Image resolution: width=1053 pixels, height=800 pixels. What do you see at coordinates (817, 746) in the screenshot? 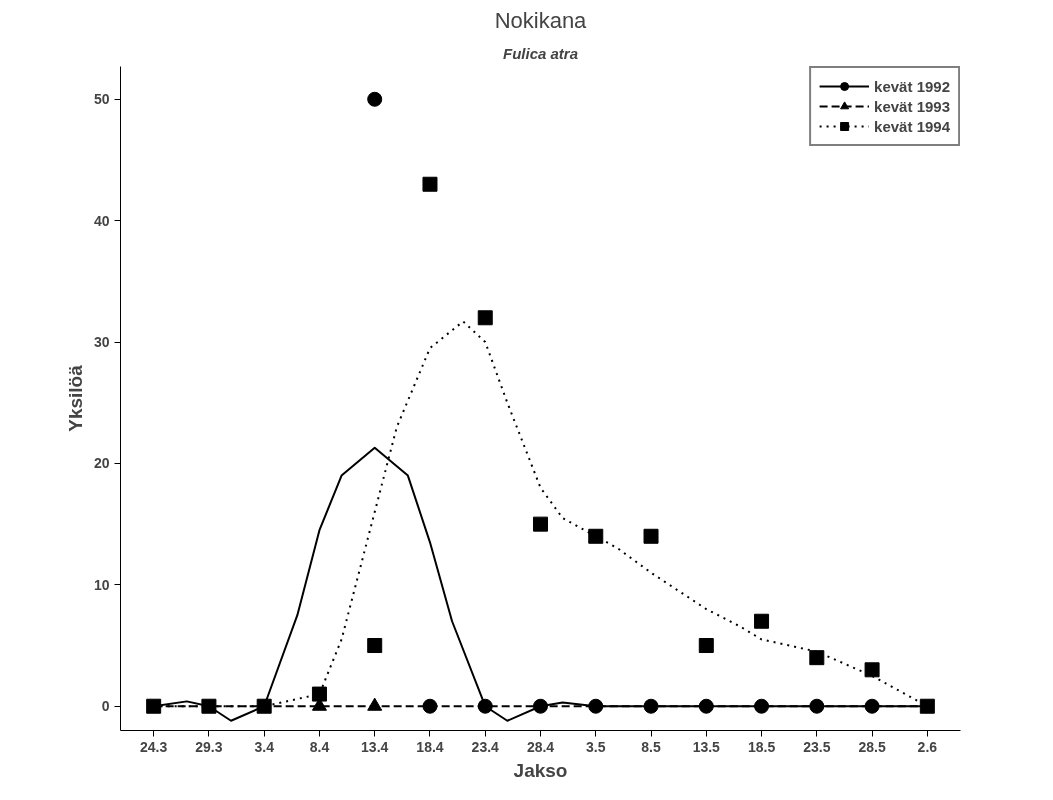
I see `x-tick-label: 23.5` at bounding box center [817, 746].